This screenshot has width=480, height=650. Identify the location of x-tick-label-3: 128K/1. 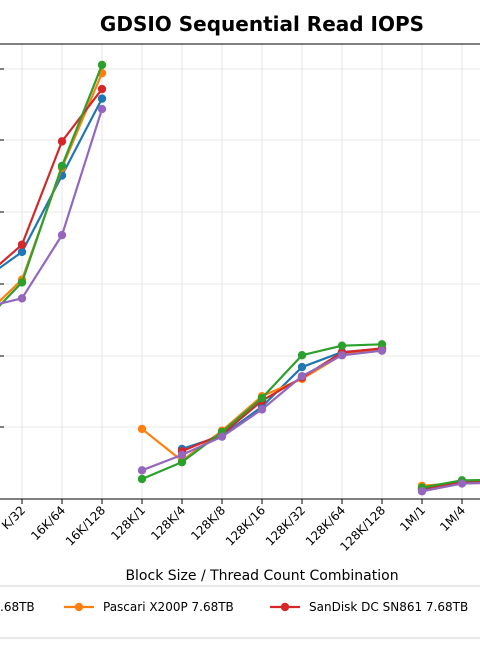
(128, 523).